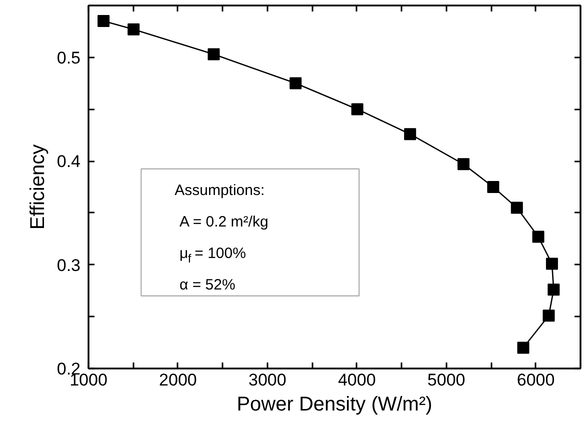 Image resolution: width=585 pixels, height=442 pixels. Describe the element at coordinates (37, 187) in the screenshot. I see `y-axis-title: Efficiency` at that location.